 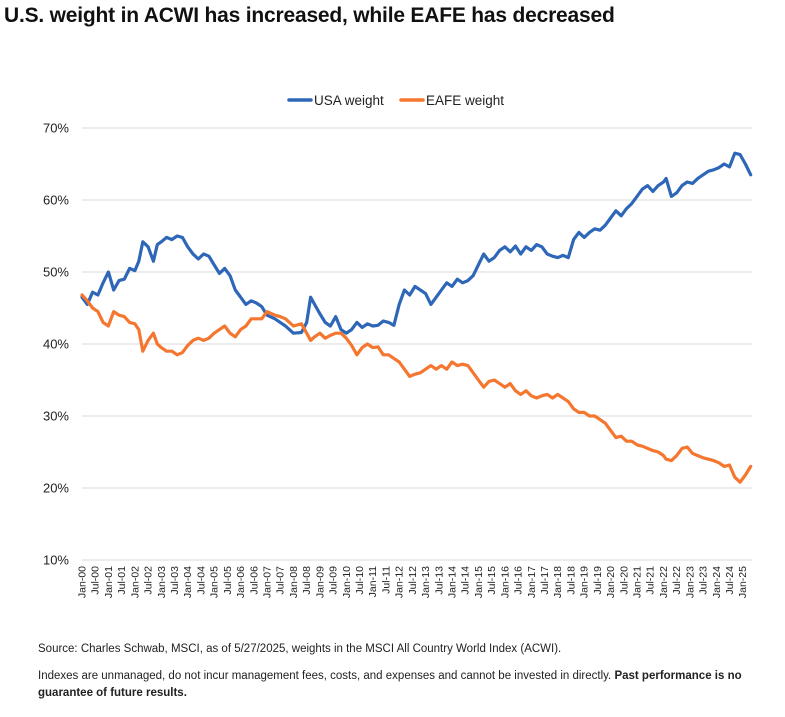 I want to click on x-tick-label: Jan-09, so click(x=320, y=582).